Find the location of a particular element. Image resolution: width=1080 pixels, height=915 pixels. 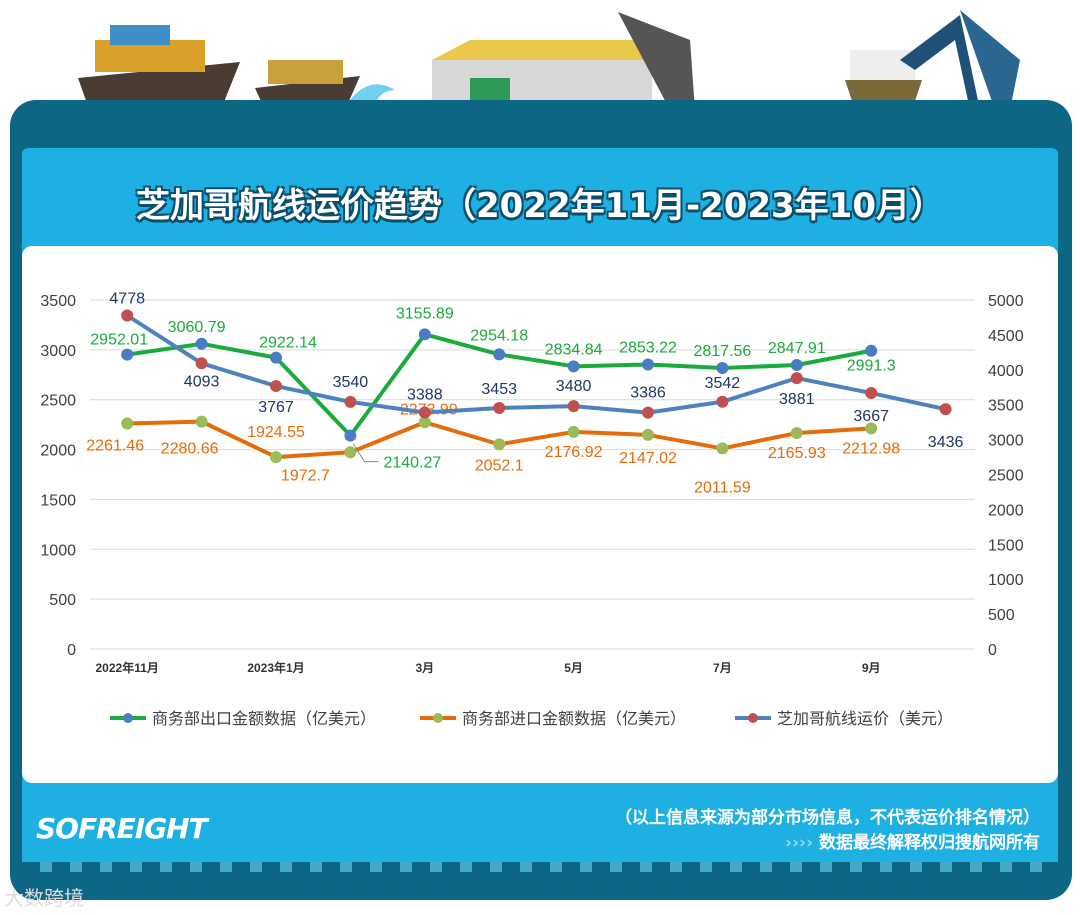

data-label: 2952.01 is located at coordinates (119, 340).